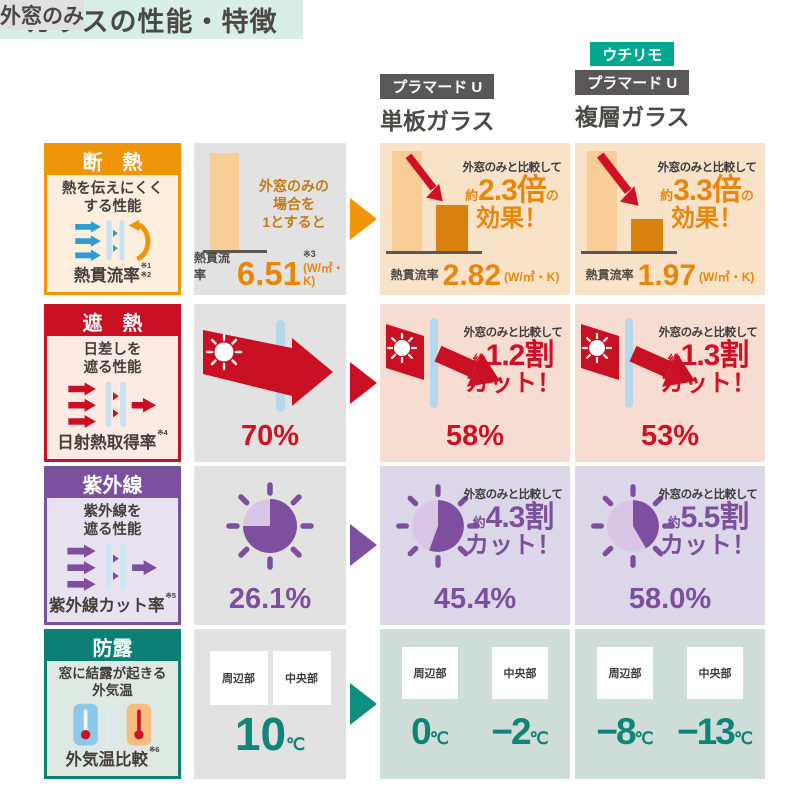 The image size is (800, 800). Describe the element at coordinates (670, 436) in the screenshot. I see `shading-double-value: 53%` at that location.